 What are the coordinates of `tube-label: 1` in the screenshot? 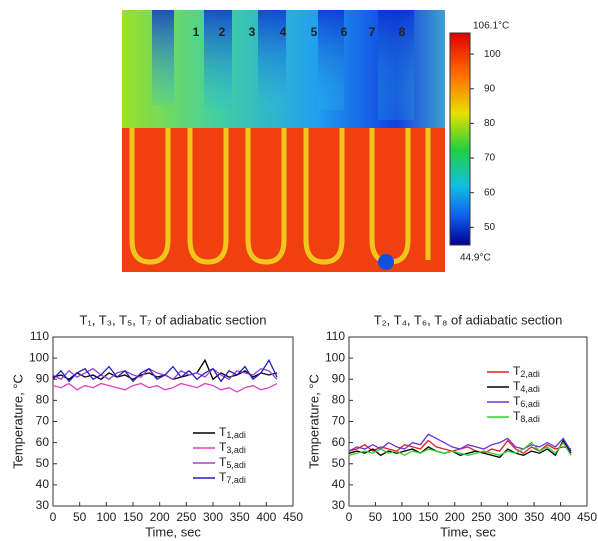 It's located at (196, 32).